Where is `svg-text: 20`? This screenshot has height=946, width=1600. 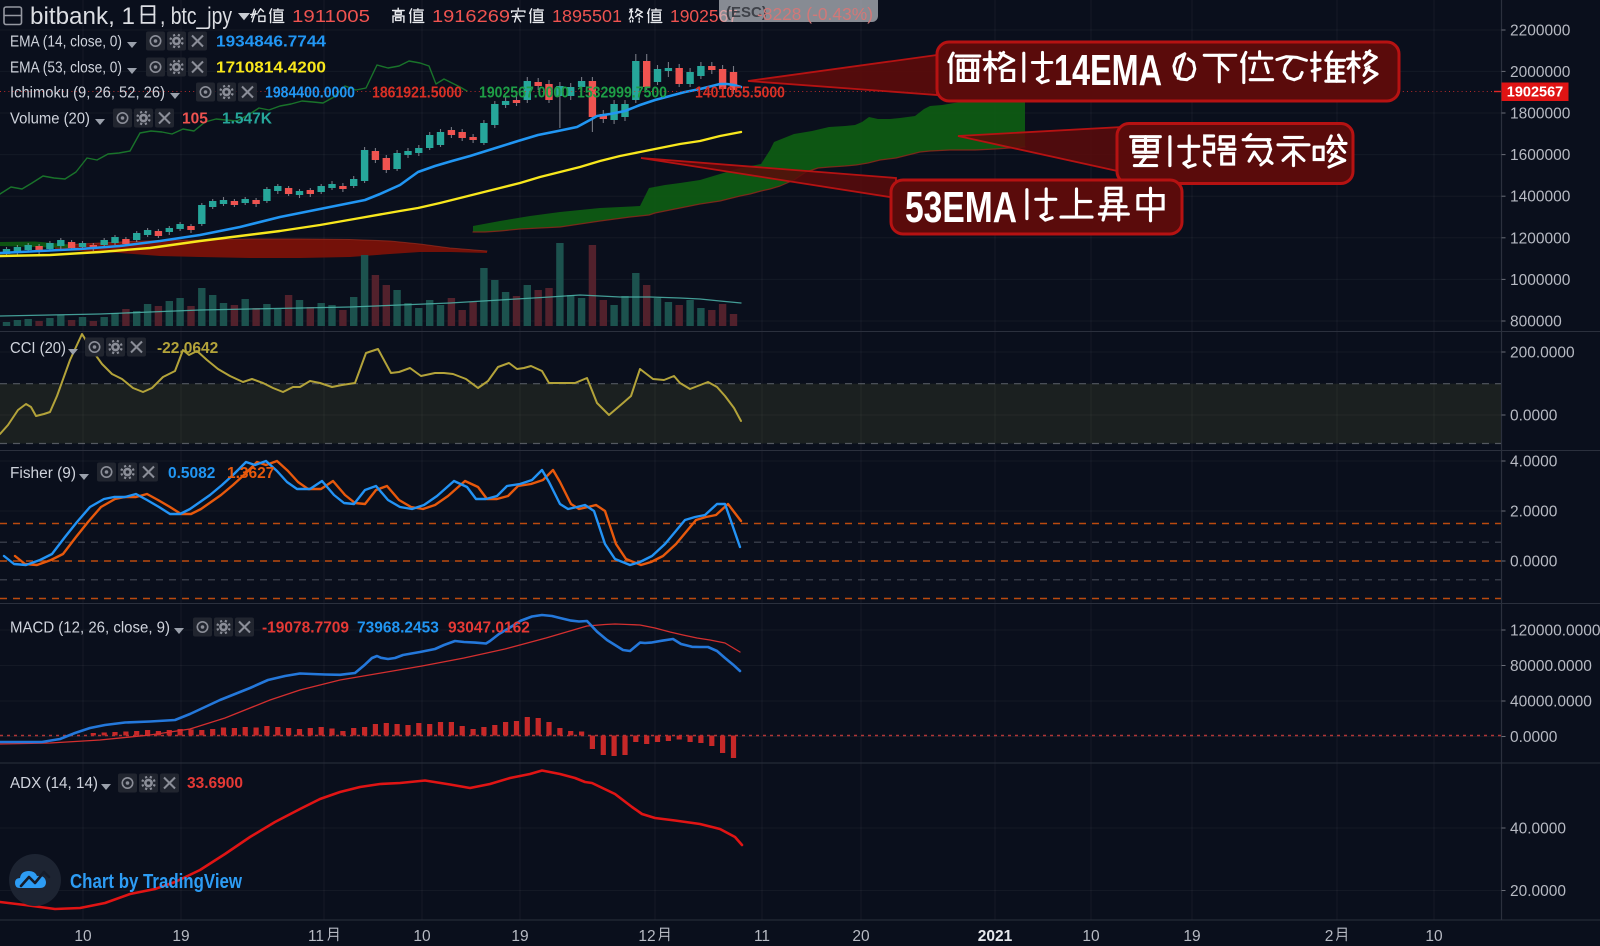
svg-text: 20 is located at coordinates (861, 936).